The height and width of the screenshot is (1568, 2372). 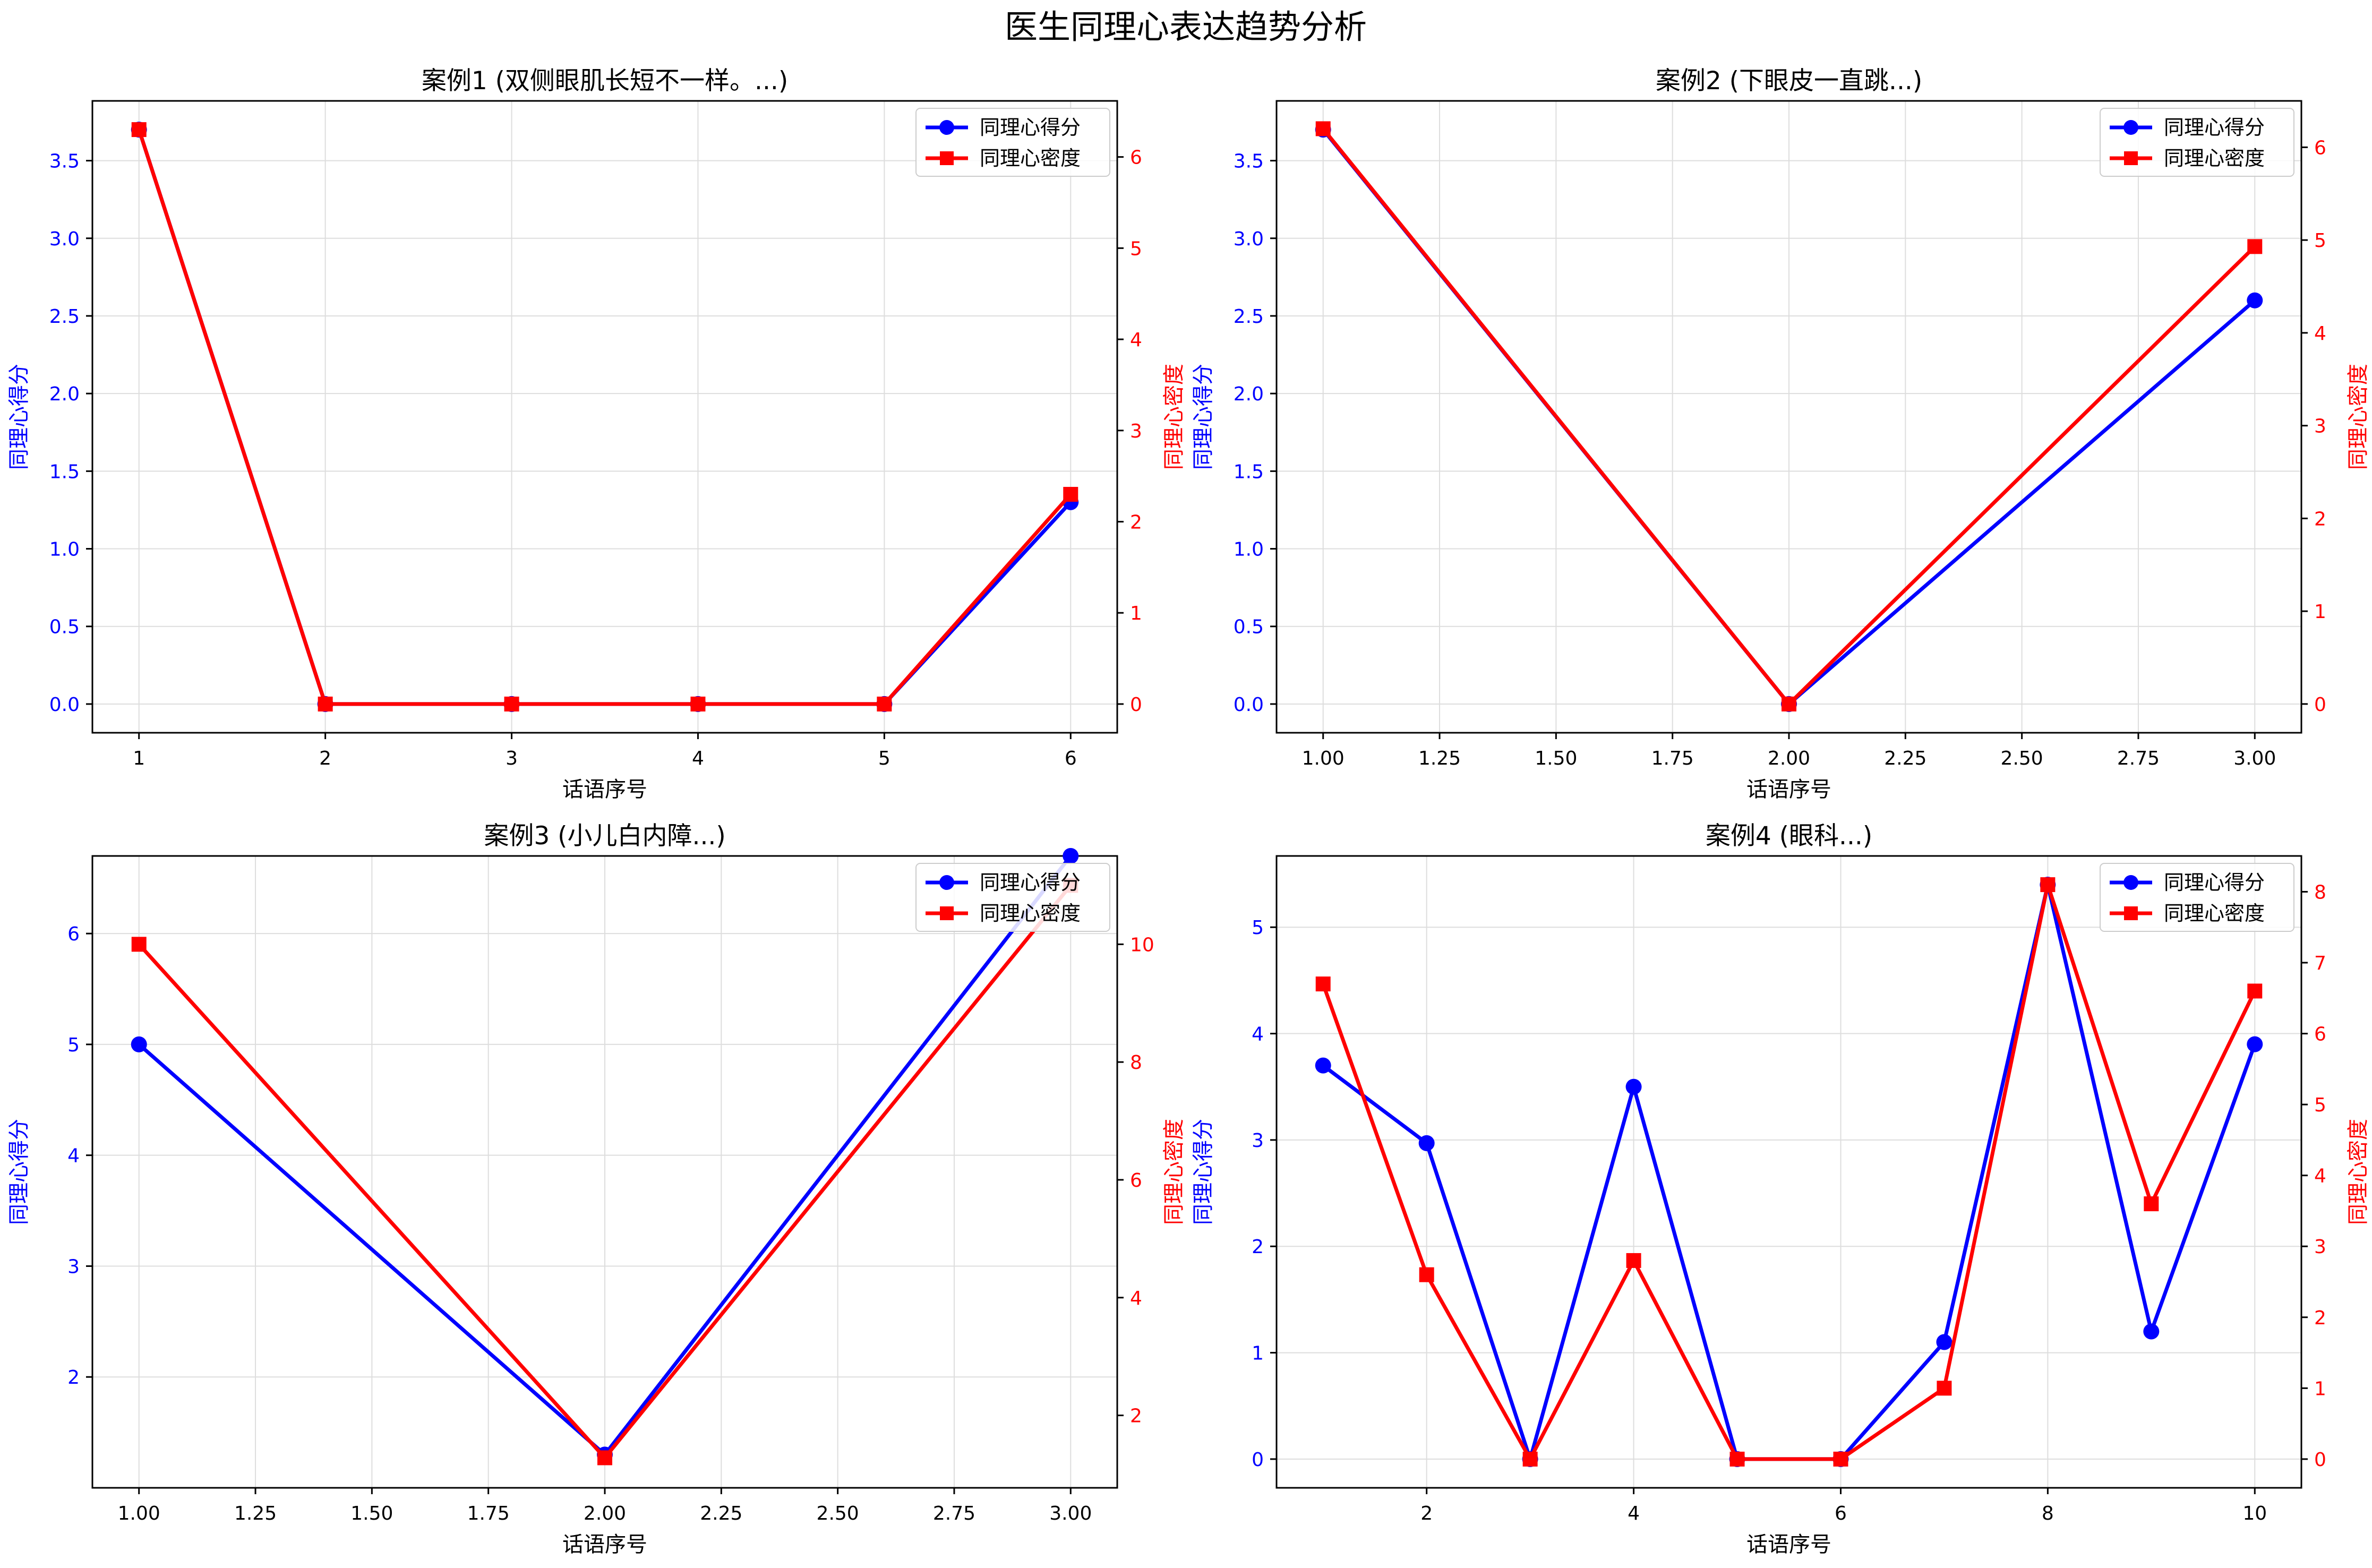 I want to click on chart-title: 案例3 (小儿白内障...), so click(x=604, y=836).